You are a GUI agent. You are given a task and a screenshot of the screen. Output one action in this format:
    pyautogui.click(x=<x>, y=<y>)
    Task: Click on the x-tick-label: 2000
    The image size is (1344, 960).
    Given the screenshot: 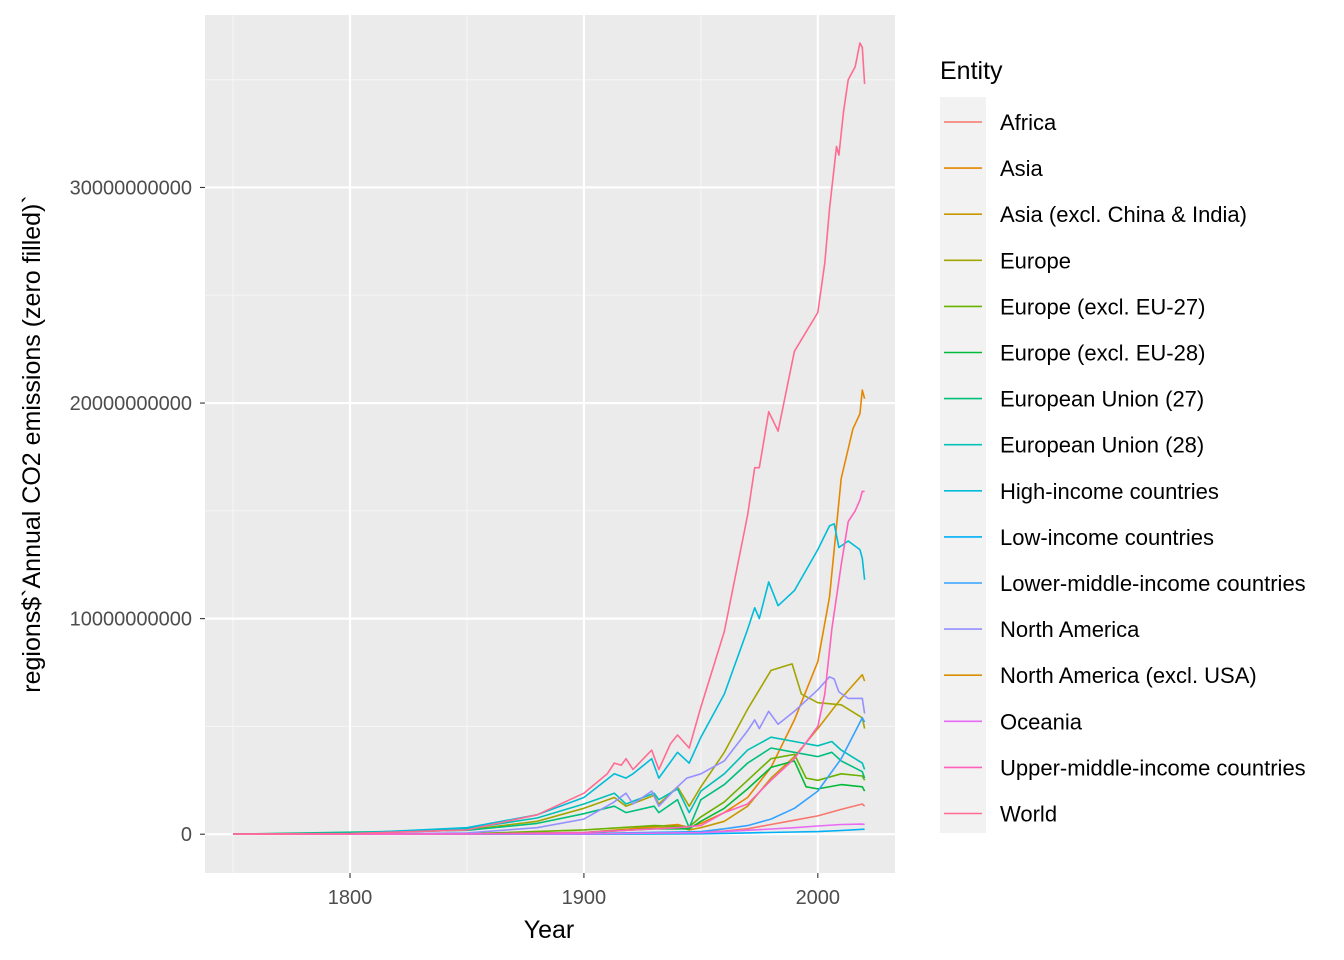 What is the action you would take?
    pyautogui.click(x=818, y=898)
    